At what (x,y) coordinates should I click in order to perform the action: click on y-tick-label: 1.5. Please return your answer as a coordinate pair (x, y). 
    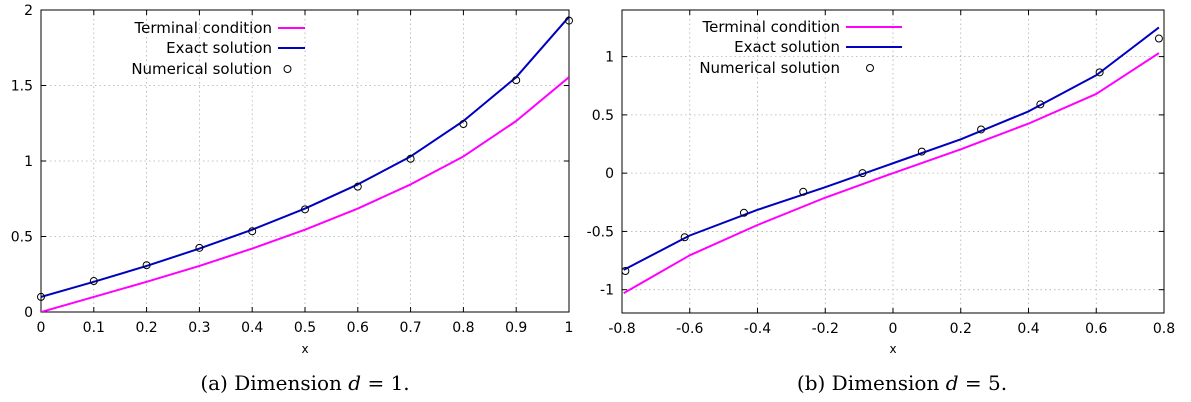
    Looking at the image, I should click on (22, 87).